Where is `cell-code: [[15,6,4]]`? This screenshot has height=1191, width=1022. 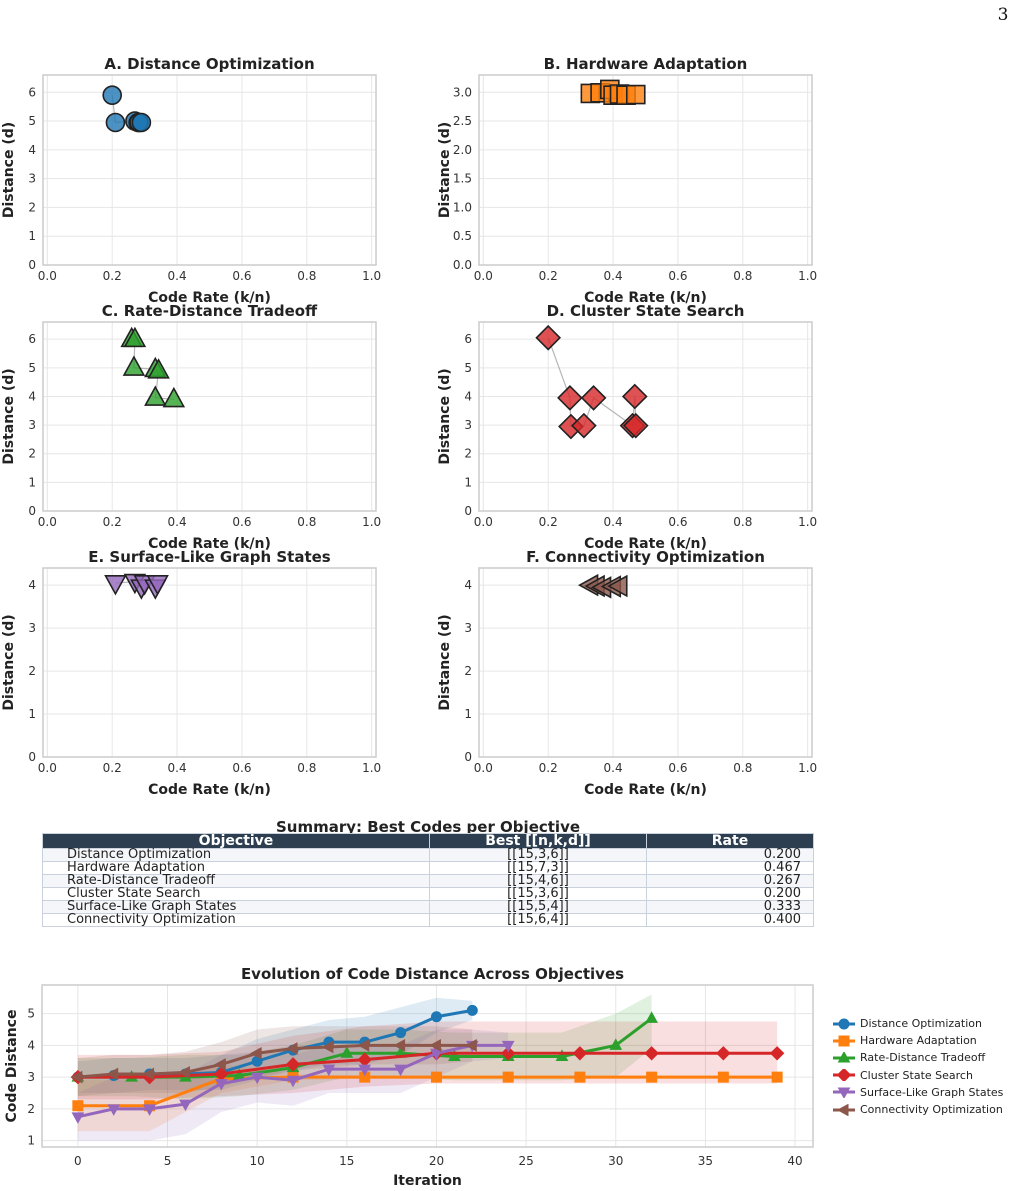
cell-code: [[15,6,4]] is located at coordinates (538, 920).